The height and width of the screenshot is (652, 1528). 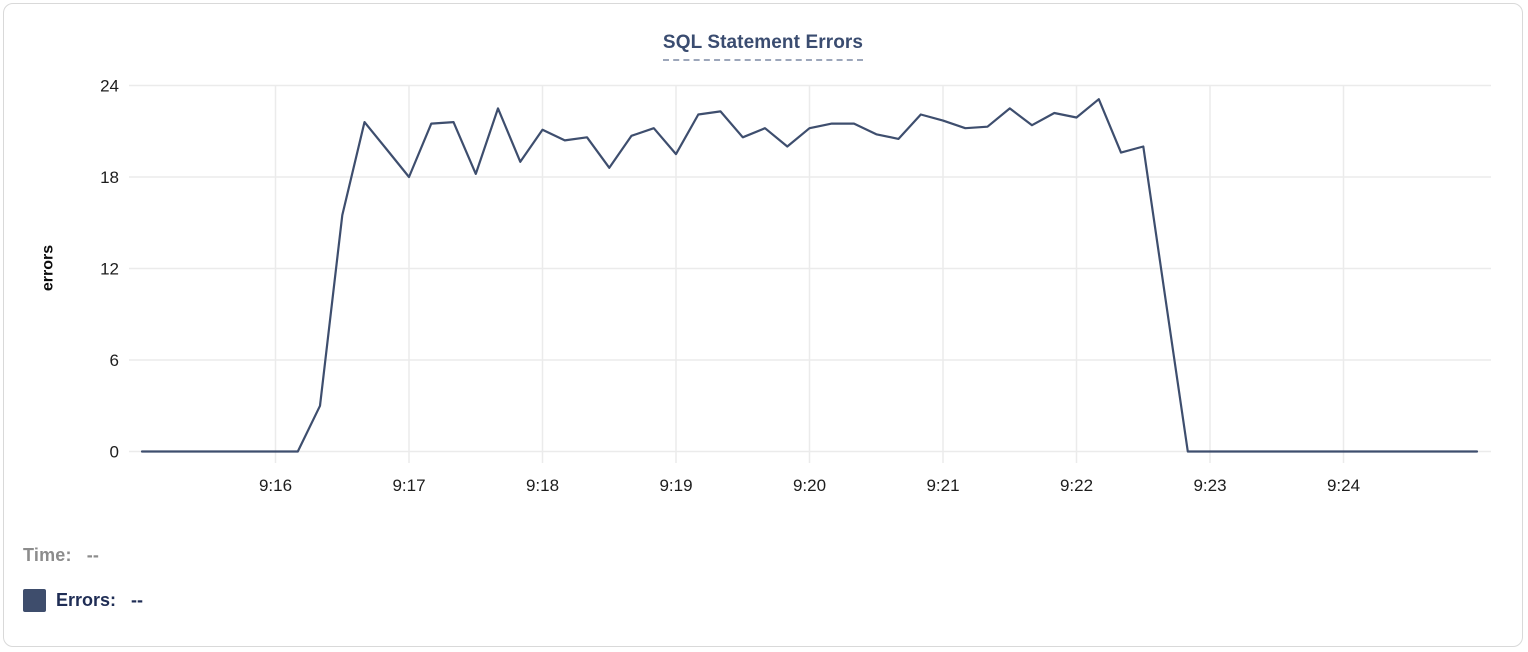 What do you see at coordinates (83, 555) in the screenshot?
I see `legend-time-row: Time: --` at bounding box center [83, 555].